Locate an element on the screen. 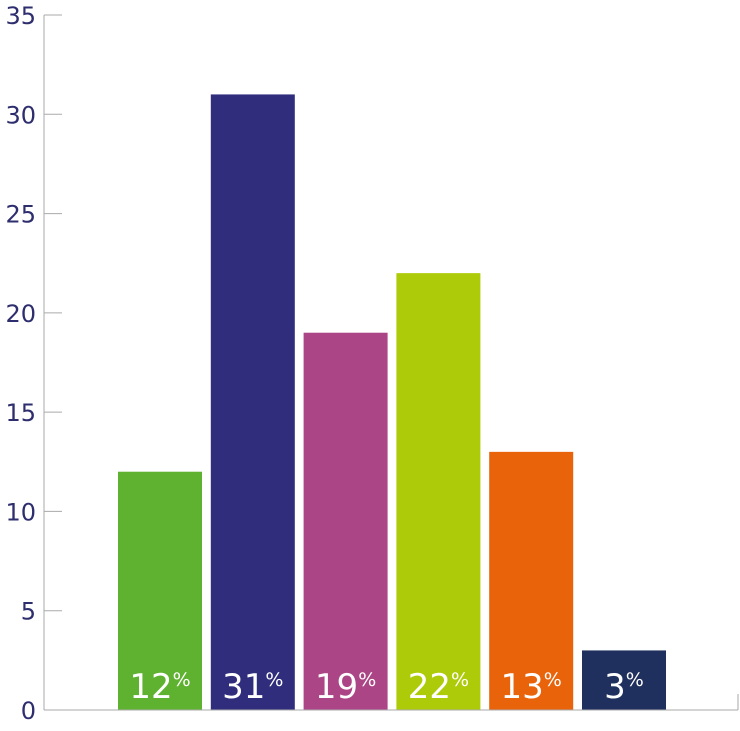 Image resolution: width=740 pixels, height=731 pixels. y-axis-ticks: 0 5 10 15 20 25 30 35 is located at coordinates (33, 363).